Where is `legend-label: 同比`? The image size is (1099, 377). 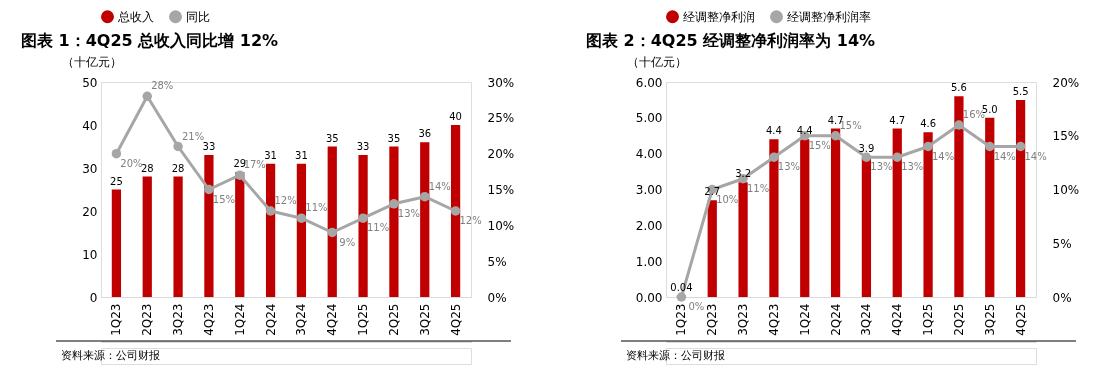
legend-label: 同比 is located at coordinates (198, 16).